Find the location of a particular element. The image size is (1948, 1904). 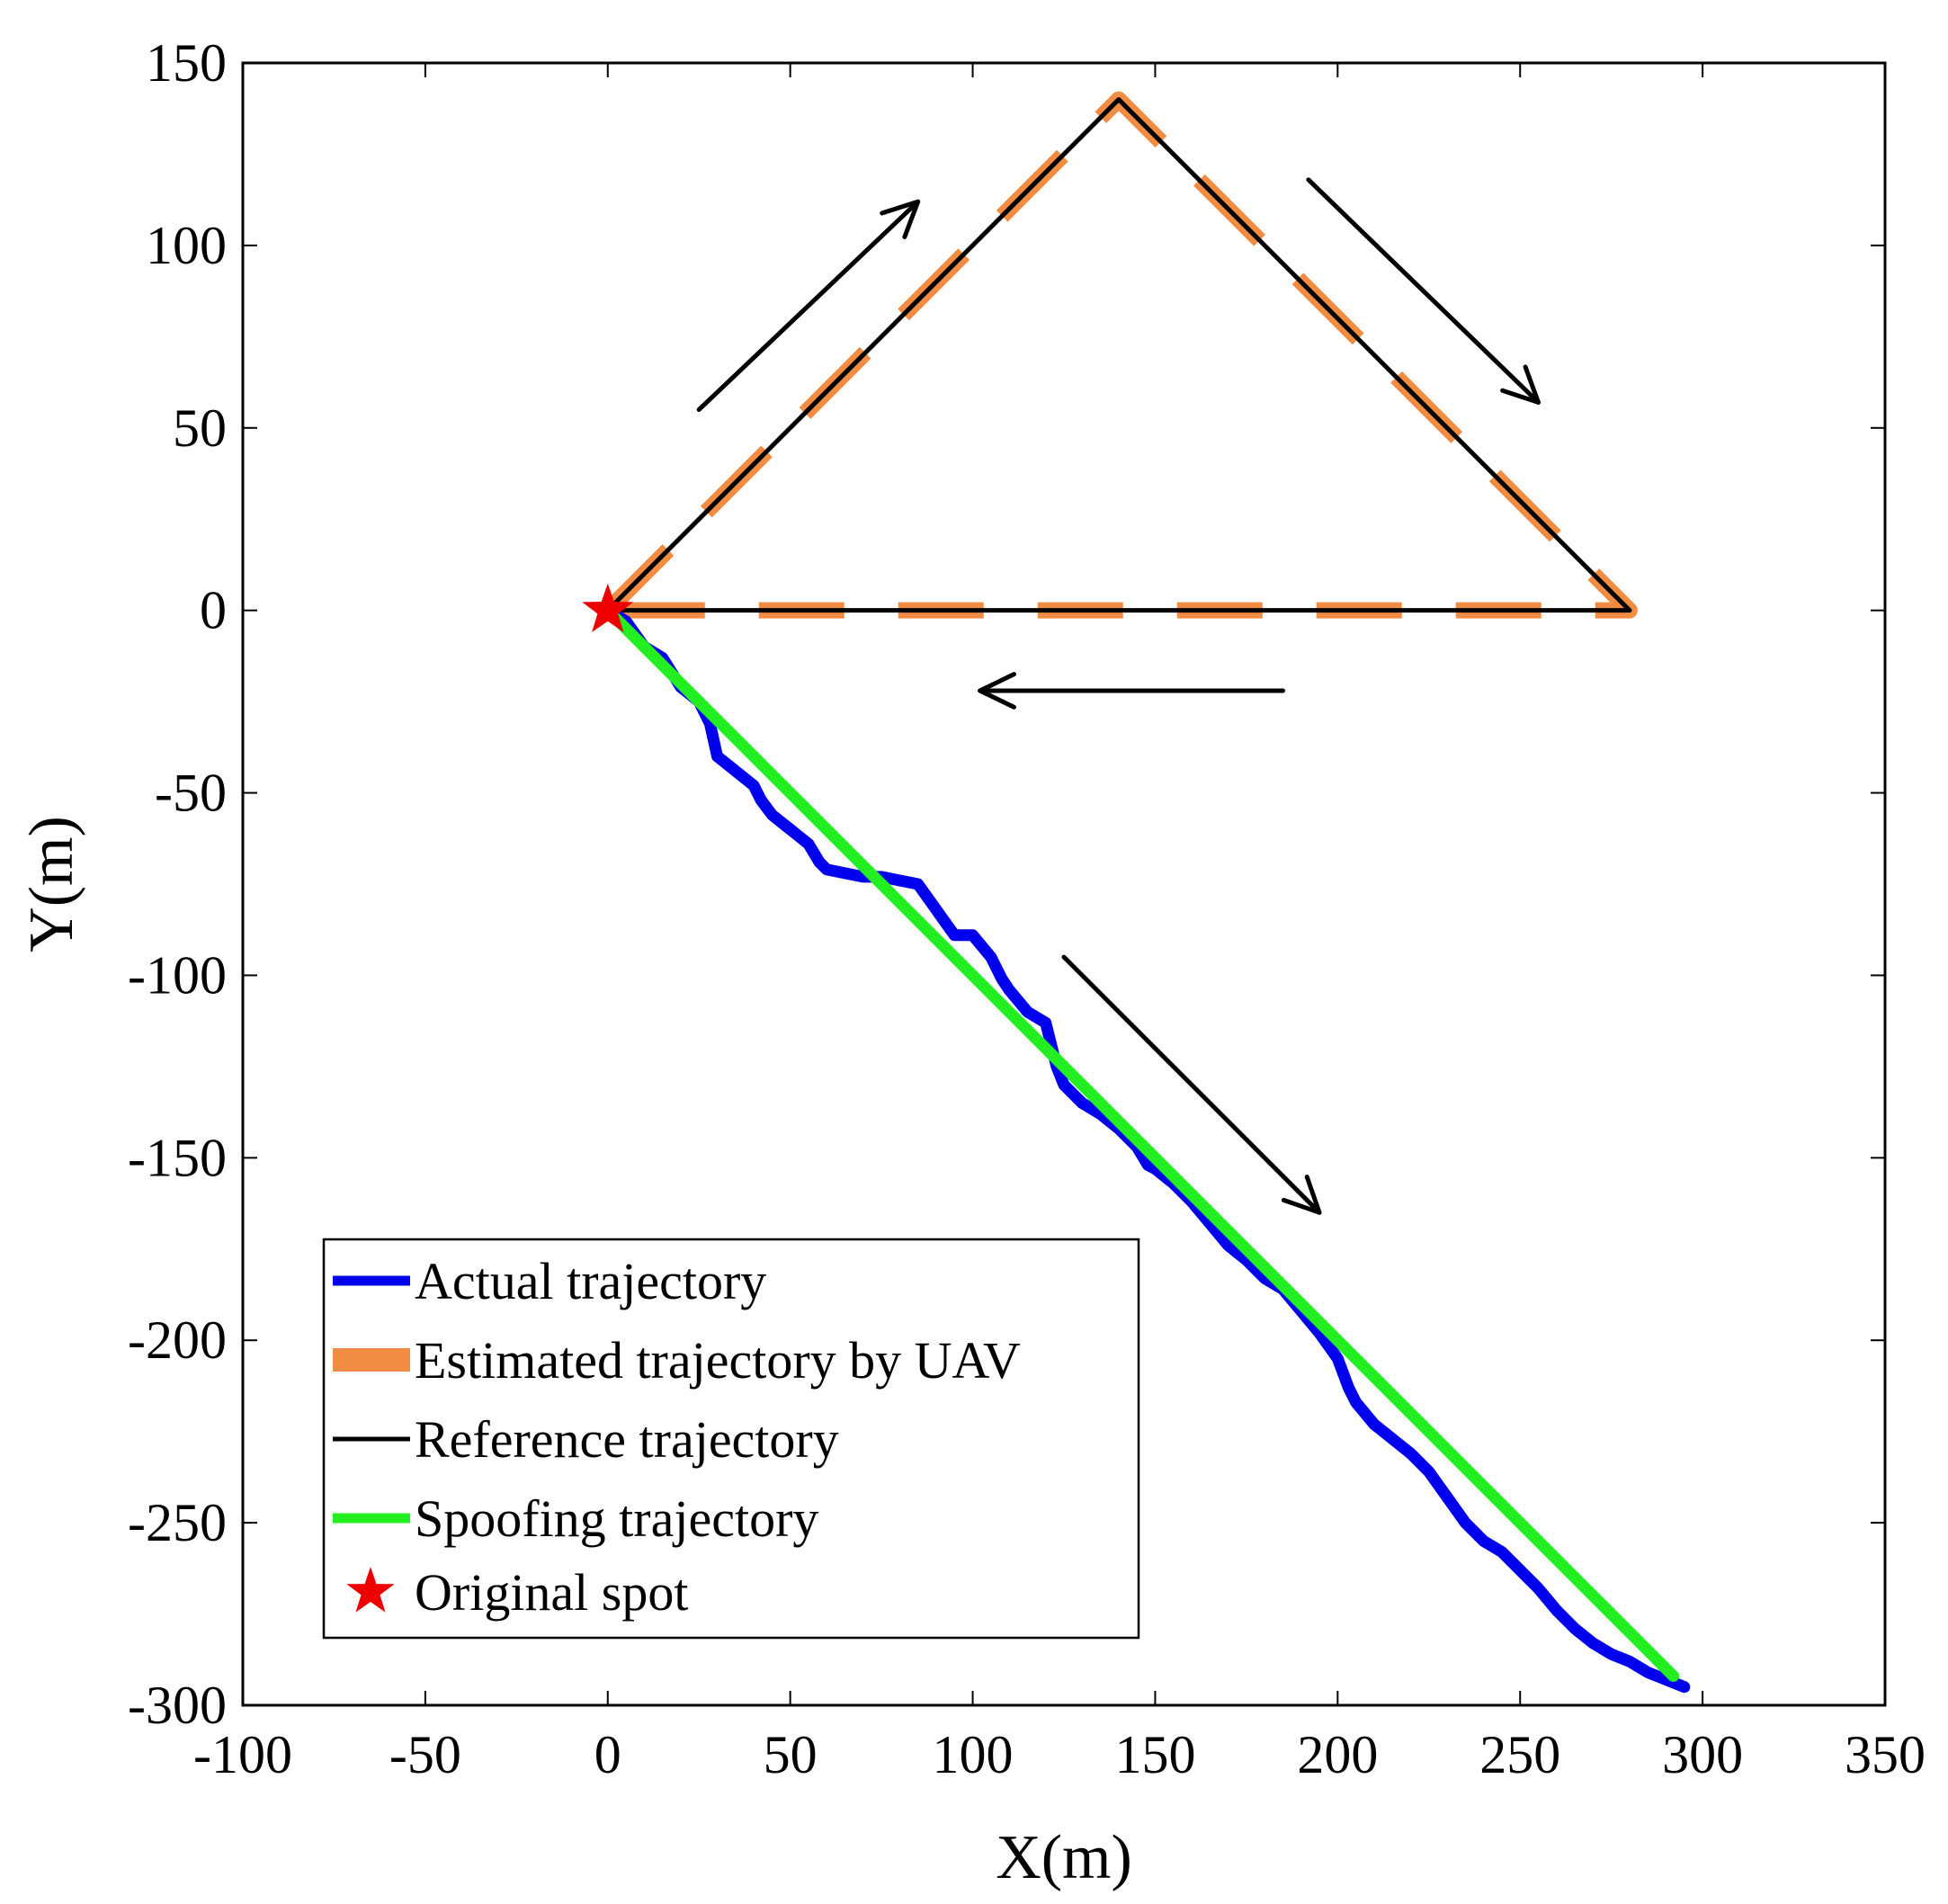

legend-swatch-original-star is located at coordinates (370, 1590).